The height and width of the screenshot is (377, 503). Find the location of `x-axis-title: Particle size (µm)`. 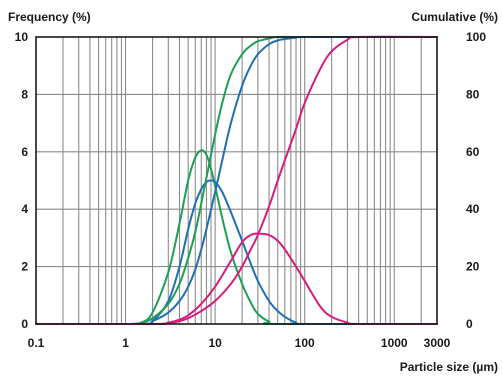

x-axis-title: Particle size (µm) is located at coordinates (449, 367).